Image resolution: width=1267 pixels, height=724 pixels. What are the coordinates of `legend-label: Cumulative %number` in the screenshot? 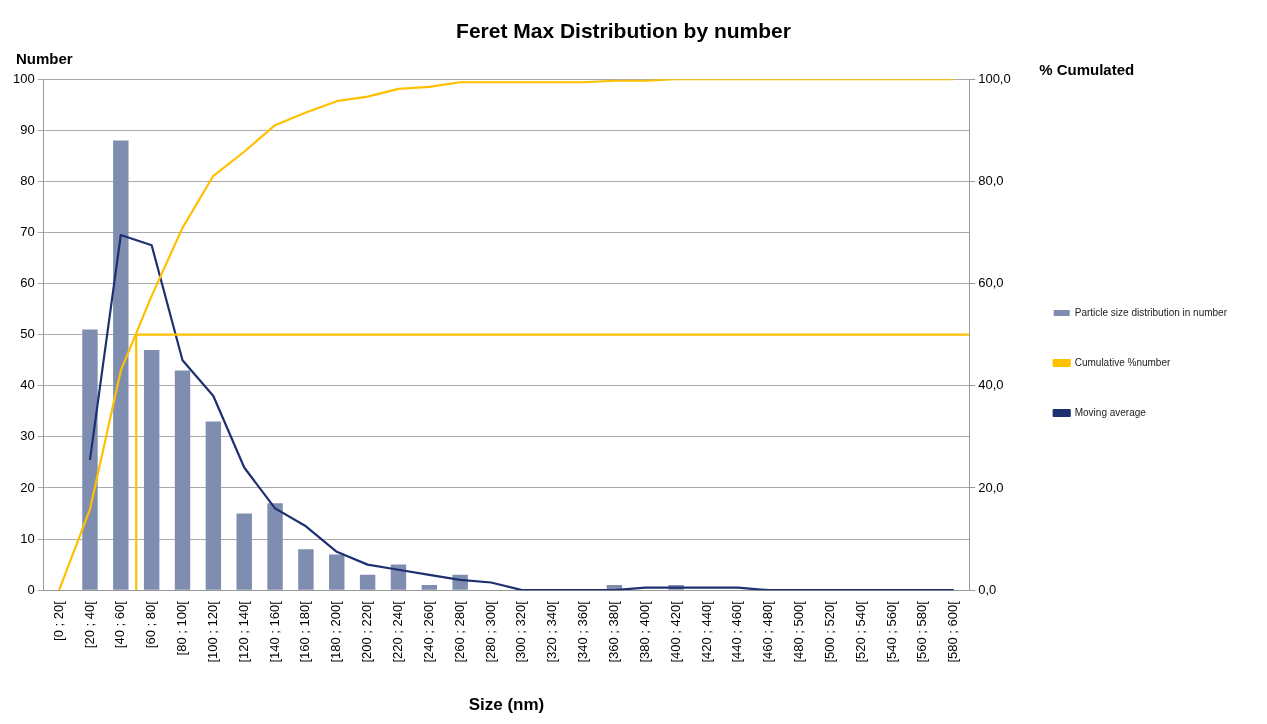 It's located at (1122, 362).